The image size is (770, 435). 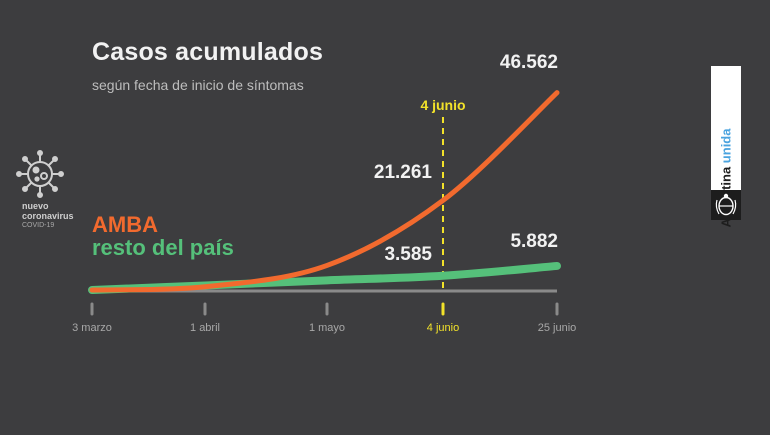 I want to click on covid-badge-text: nuevo coronavirus COVID-19, so click(x=48, y=216).